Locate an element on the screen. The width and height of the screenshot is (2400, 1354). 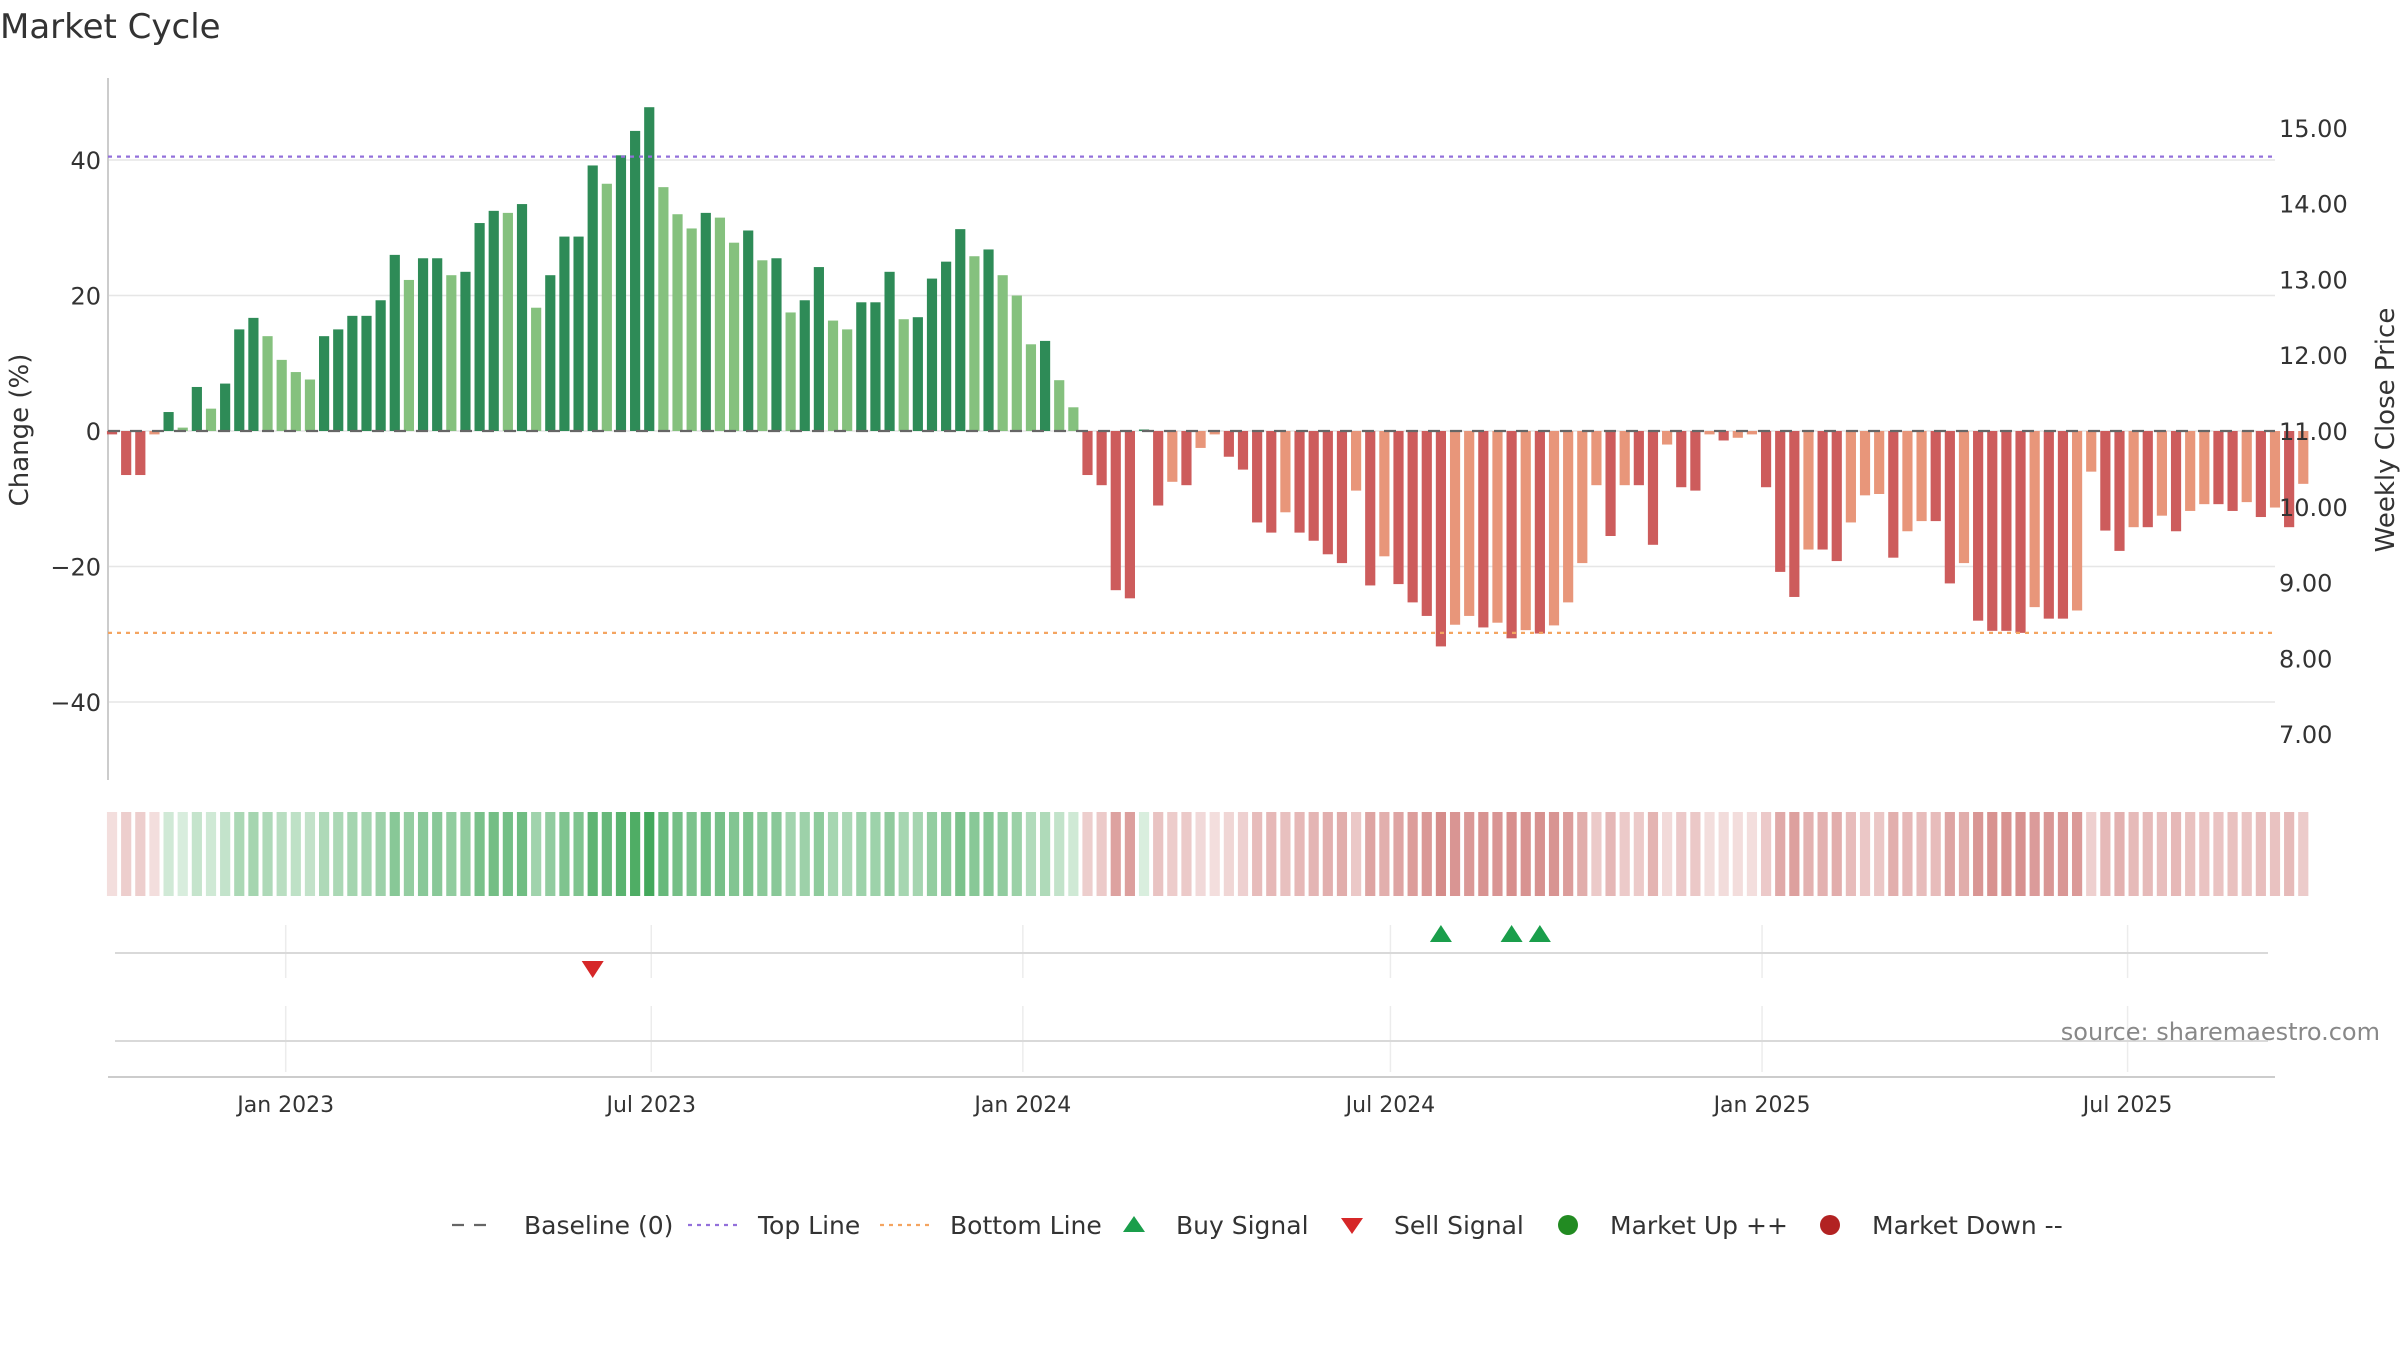
y2-tick-label: 10.00 is located at coordinates (2313, 508).